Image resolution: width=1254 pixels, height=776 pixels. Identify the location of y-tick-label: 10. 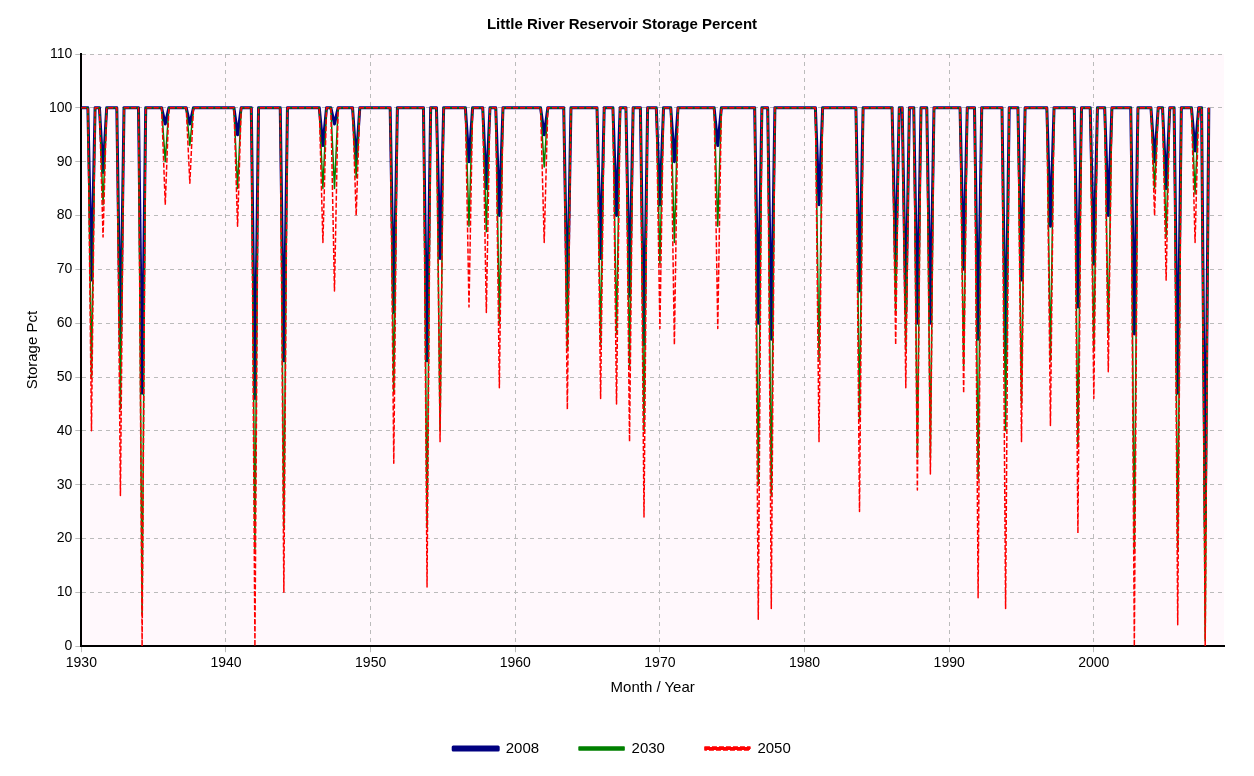
(64, 591).